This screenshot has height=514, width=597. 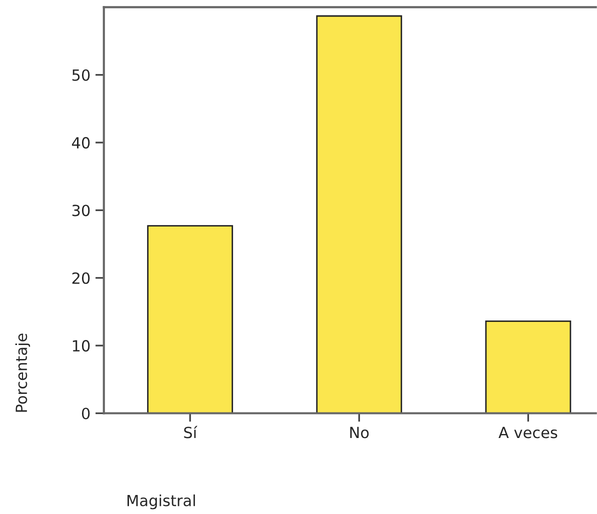 What do you see at coordinates (528, 432) in the screenshot?
I see `x-tick-label: A veces` at bounding box center [528, 432].